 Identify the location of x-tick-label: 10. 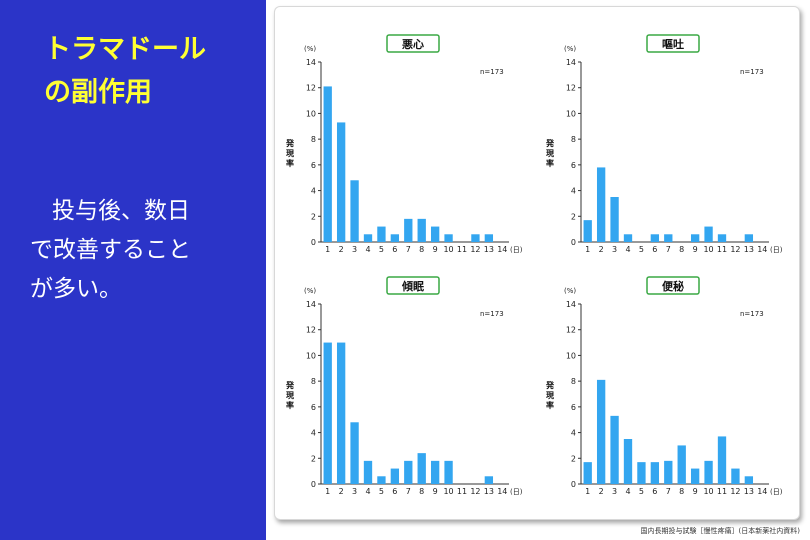
(448, 491).